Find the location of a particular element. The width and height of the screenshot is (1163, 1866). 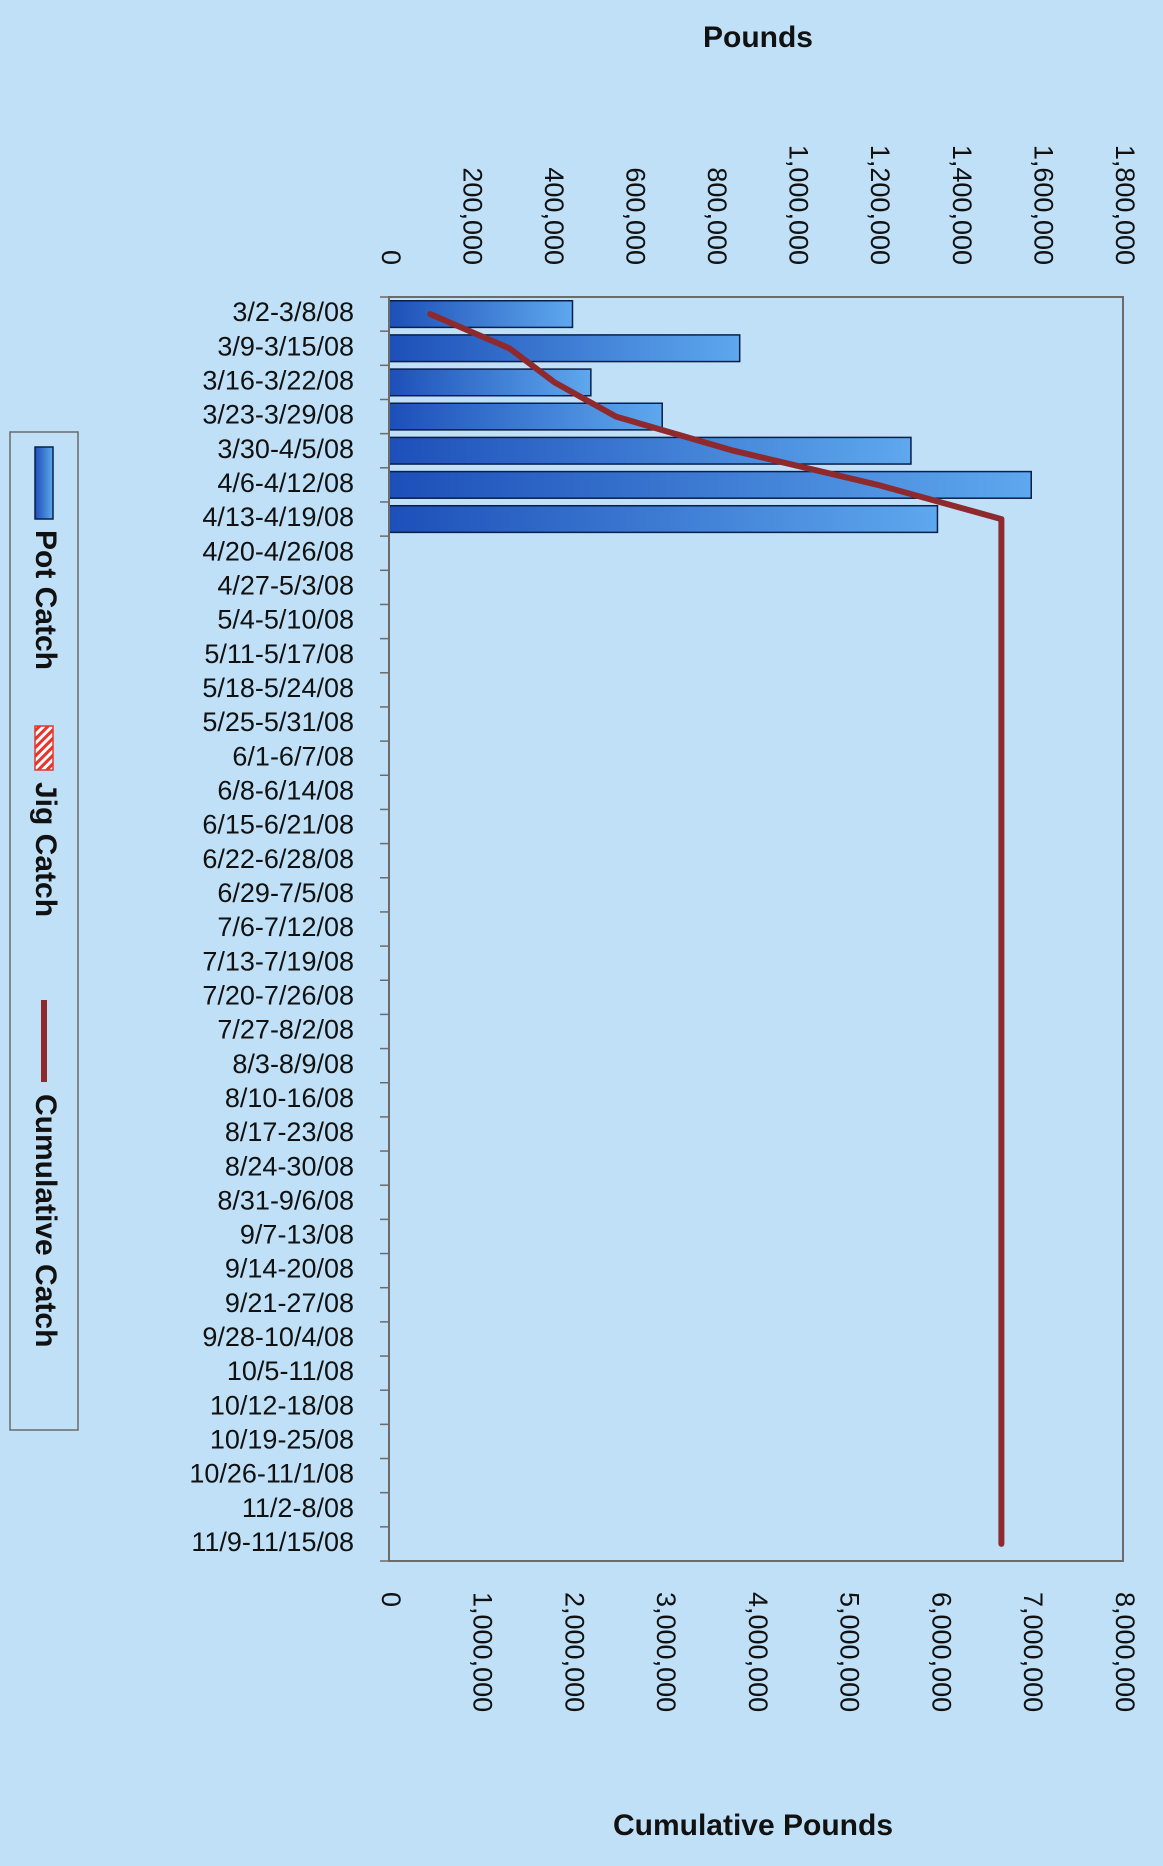

legend-swatch-pot-catch is located at coordinates (44, 483).